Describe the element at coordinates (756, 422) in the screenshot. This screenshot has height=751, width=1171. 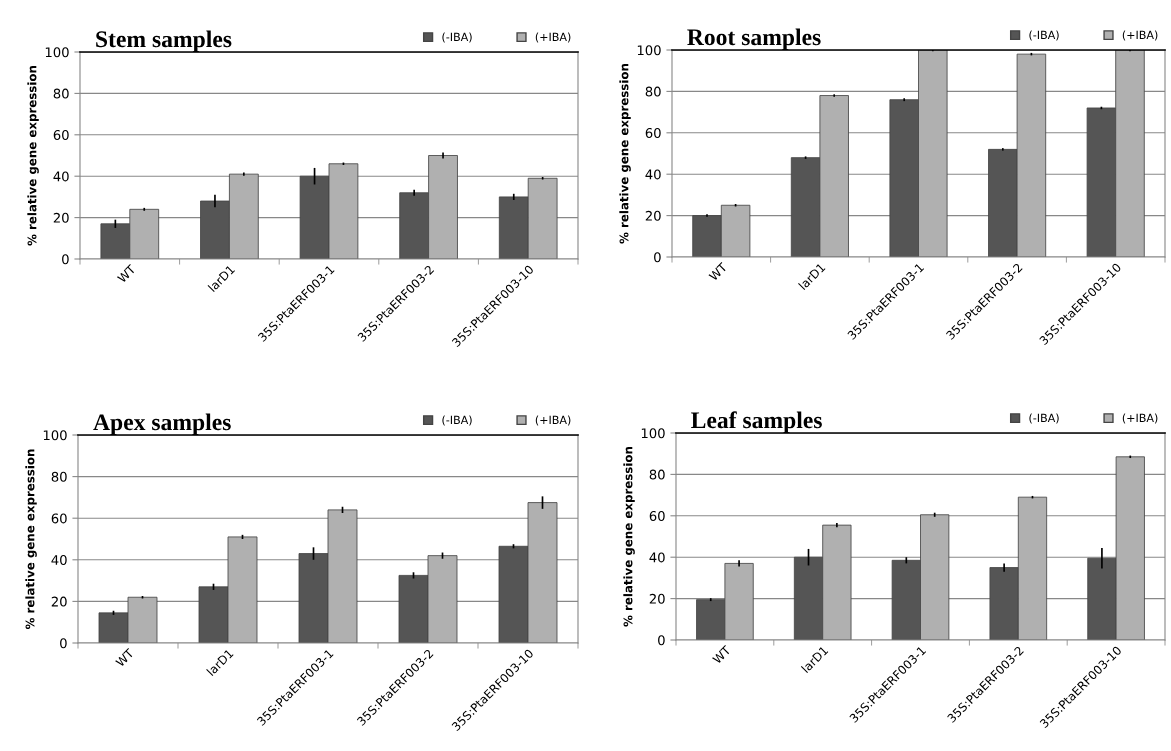
I see `chart-title: Leaf samples` at that location.